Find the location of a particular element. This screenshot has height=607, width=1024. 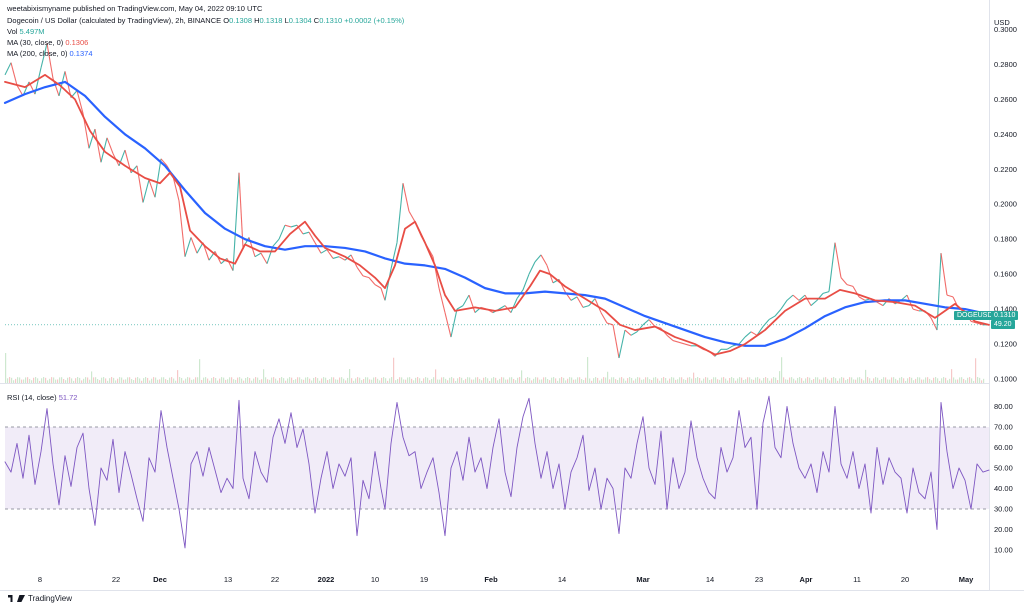

price-tick-label: 0.2000 is located at coordinates (1005, 204).